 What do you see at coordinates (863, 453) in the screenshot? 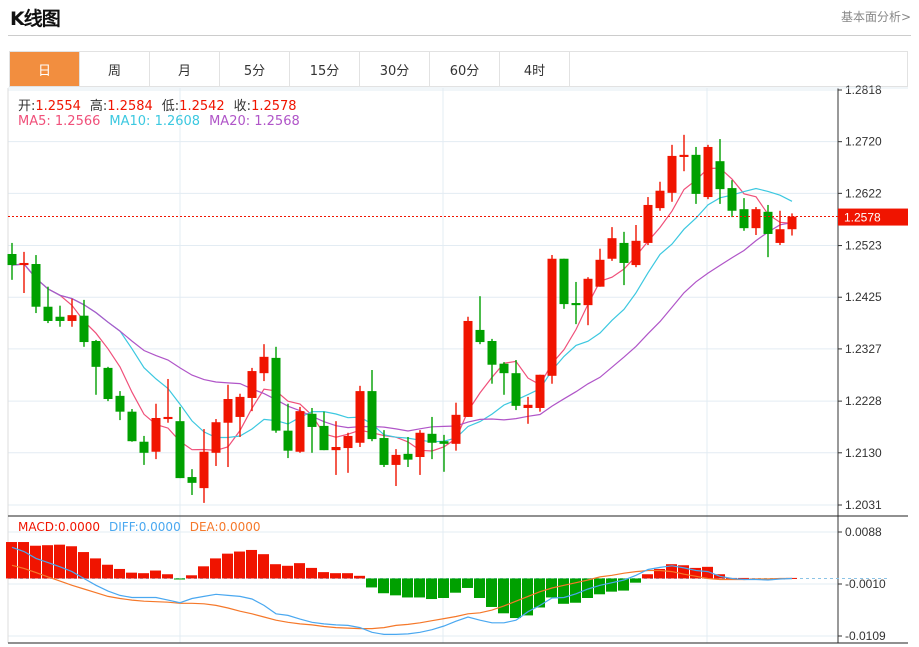
I see `price-tick-label: 1.2130` at bounding box center [863, 453].